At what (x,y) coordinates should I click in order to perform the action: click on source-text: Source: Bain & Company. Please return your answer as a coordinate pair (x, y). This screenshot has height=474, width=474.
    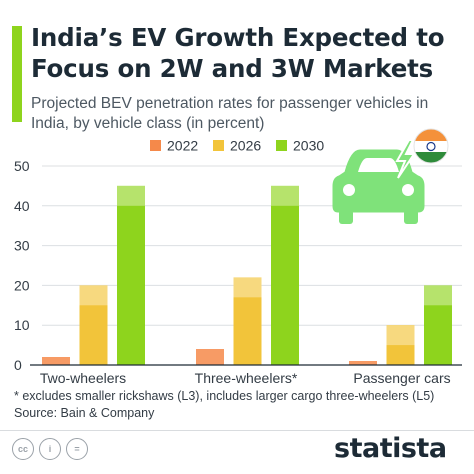
    Looking at the image, I should click on (84, 413).